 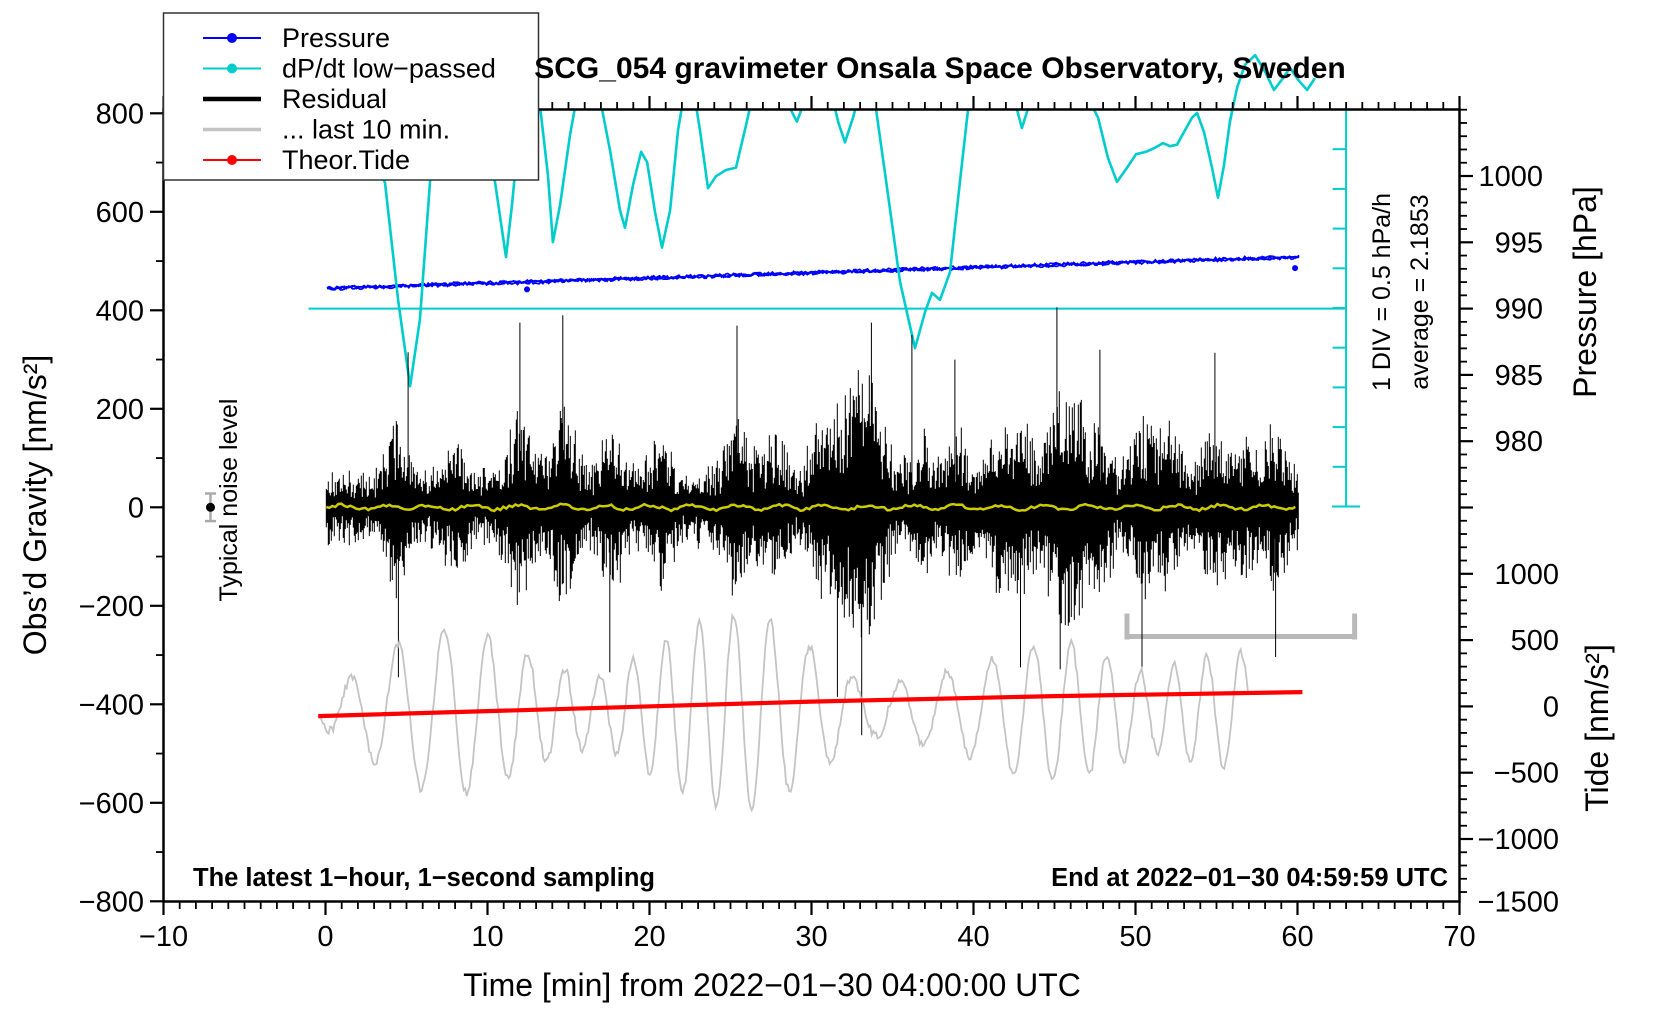 I want to click on gravity-tick-label: −600, so click(x=111, y=804).